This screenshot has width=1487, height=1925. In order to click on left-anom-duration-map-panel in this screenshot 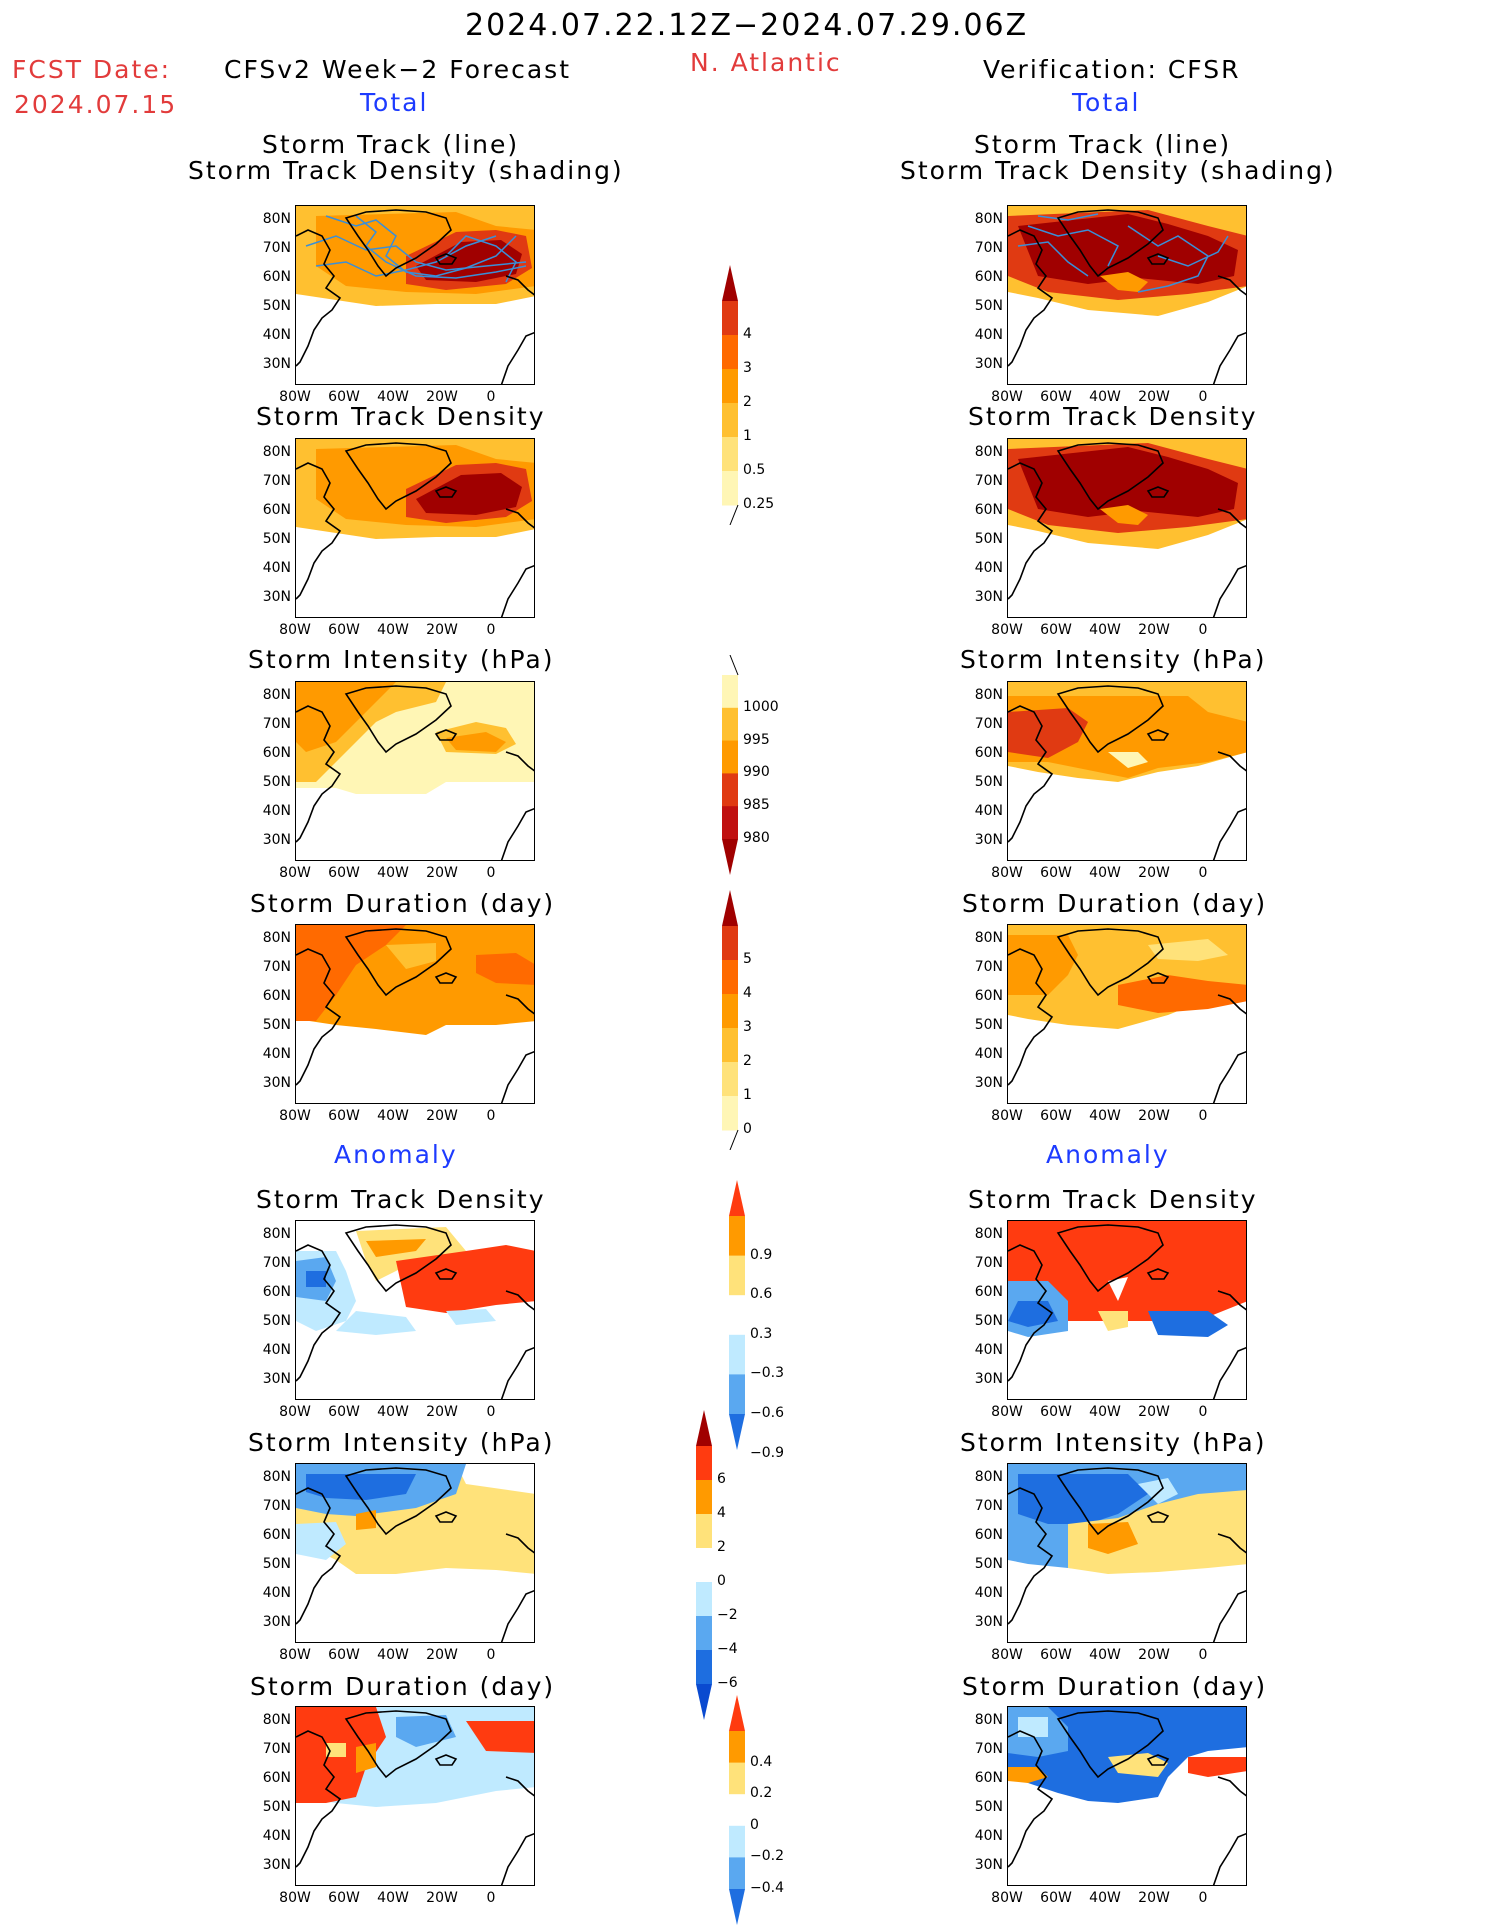, I will do `click(415, 1796)`.